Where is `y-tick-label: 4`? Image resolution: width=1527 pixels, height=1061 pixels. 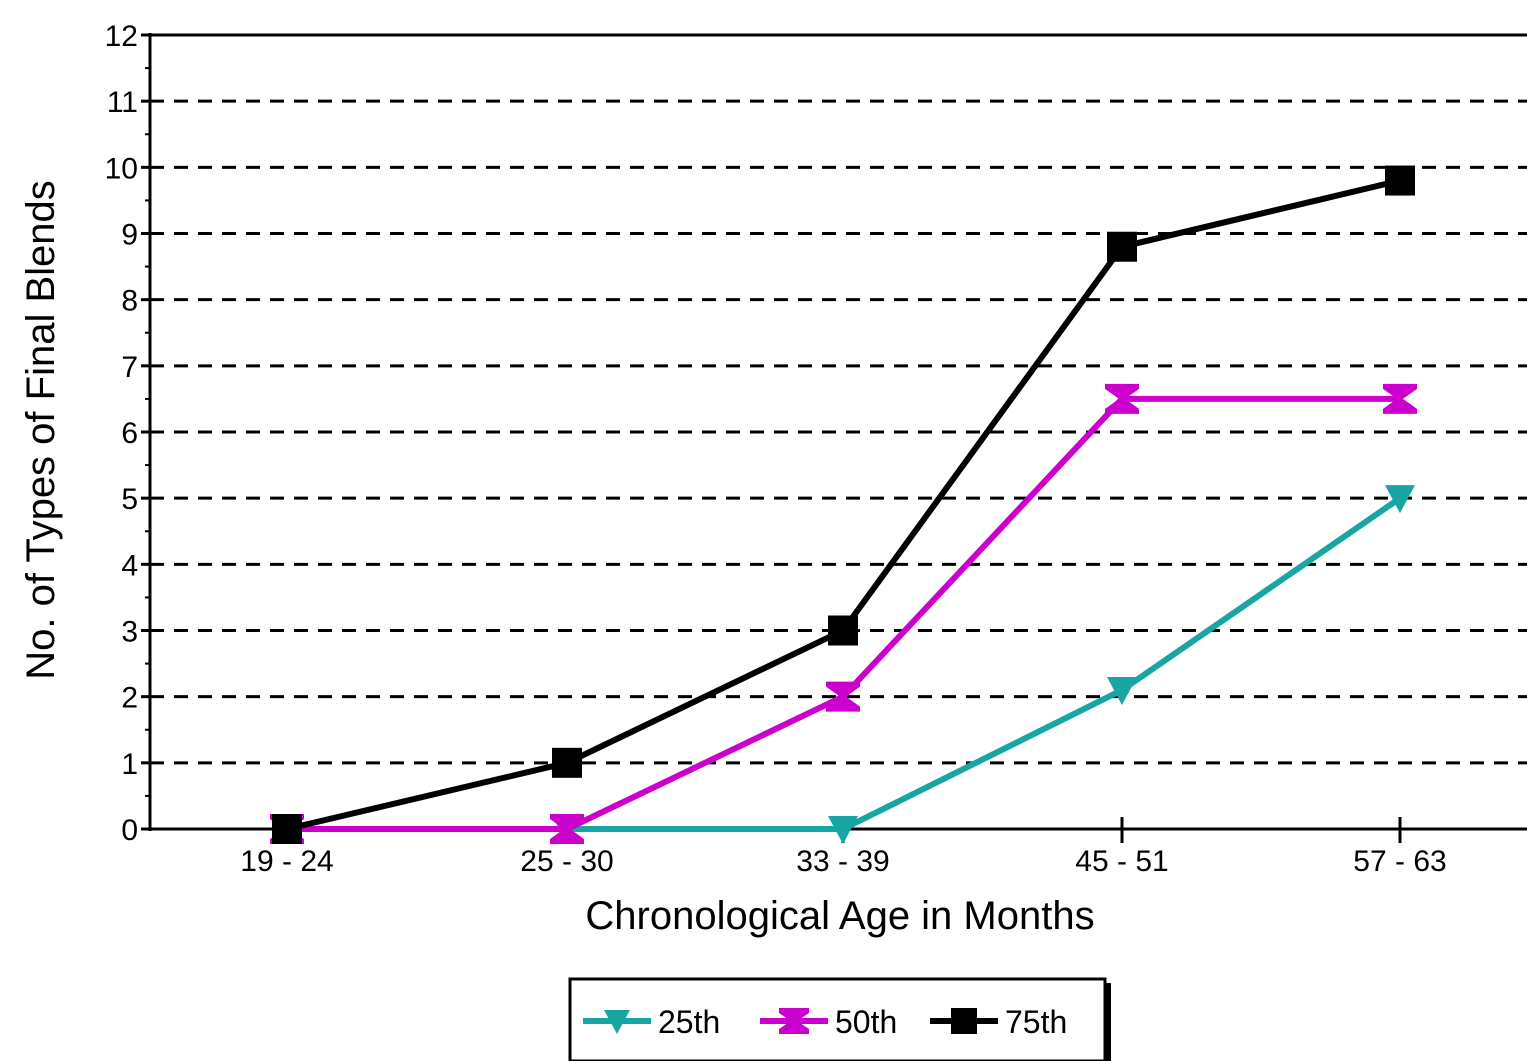 y-tick-label: 4 is located at coordinates (129, 565).